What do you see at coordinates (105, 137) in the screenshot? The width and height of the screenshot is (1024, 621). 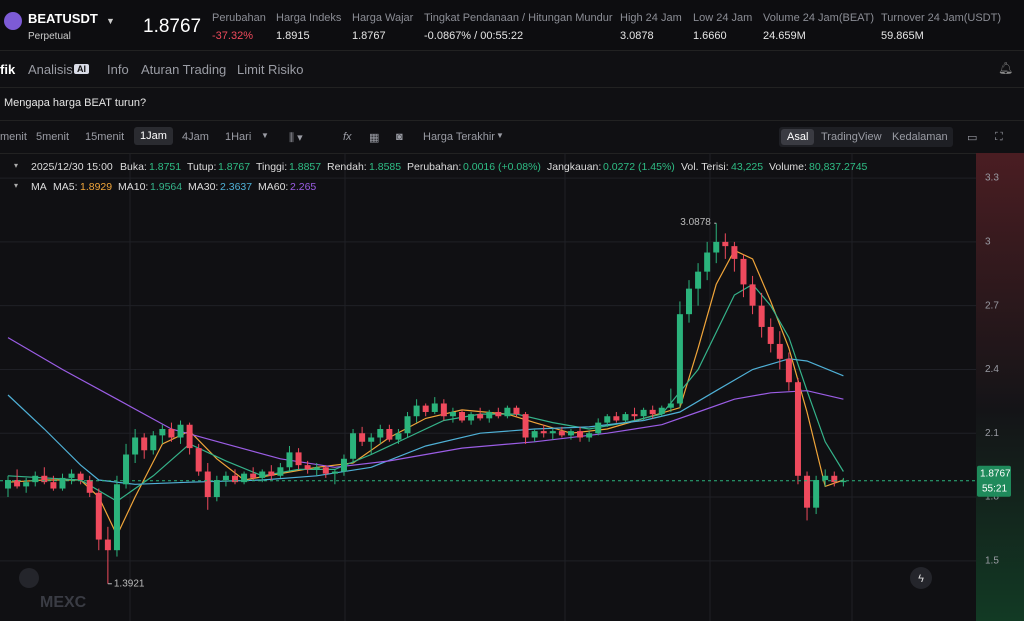 I see `interval: 15menit` at bounding box center [105, 137].